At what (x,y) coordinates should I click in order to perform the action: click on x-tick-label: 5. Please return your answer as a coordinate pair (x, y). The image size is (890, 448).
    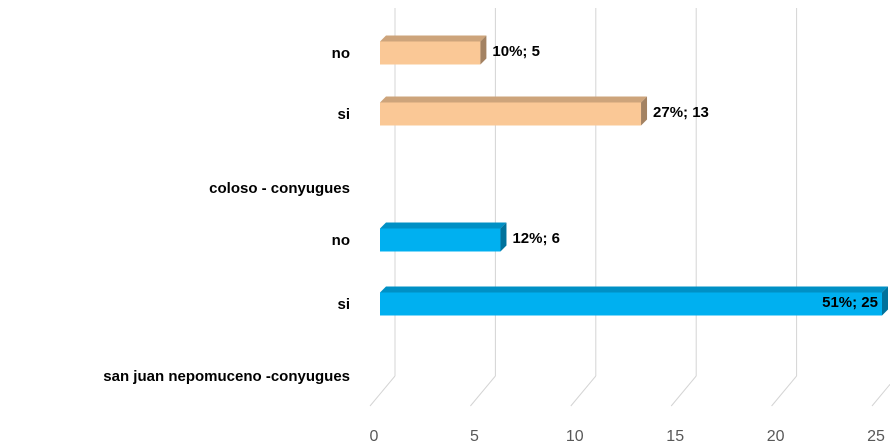
    Looking at the image, I should click on (474, 436).